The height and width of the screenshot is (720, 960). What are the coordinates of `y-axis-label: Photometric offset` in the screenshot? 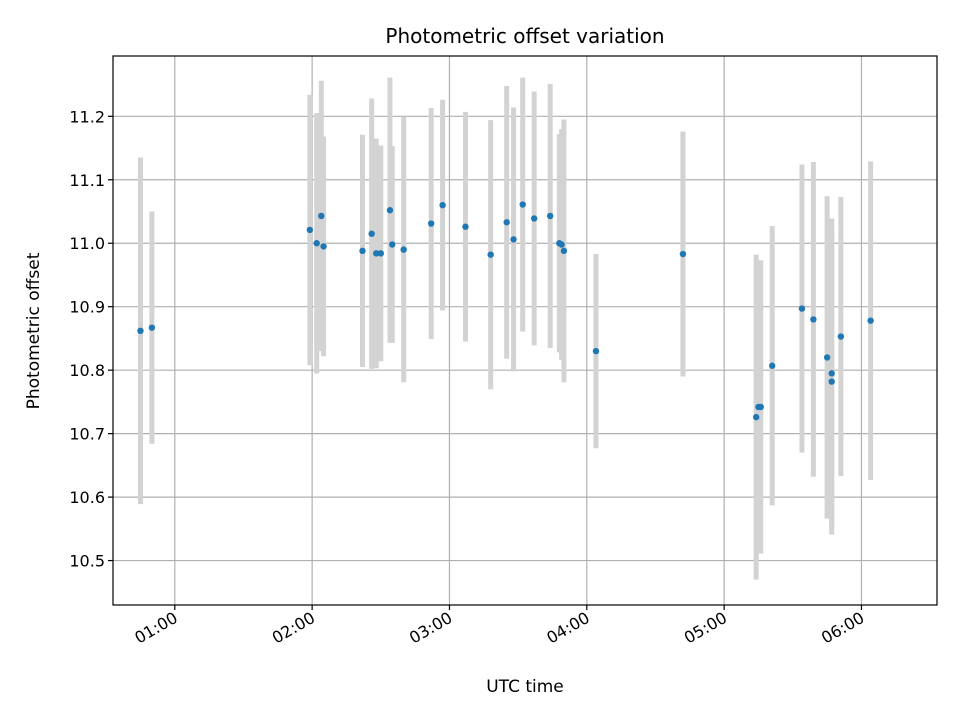 It's located at (34, 330).